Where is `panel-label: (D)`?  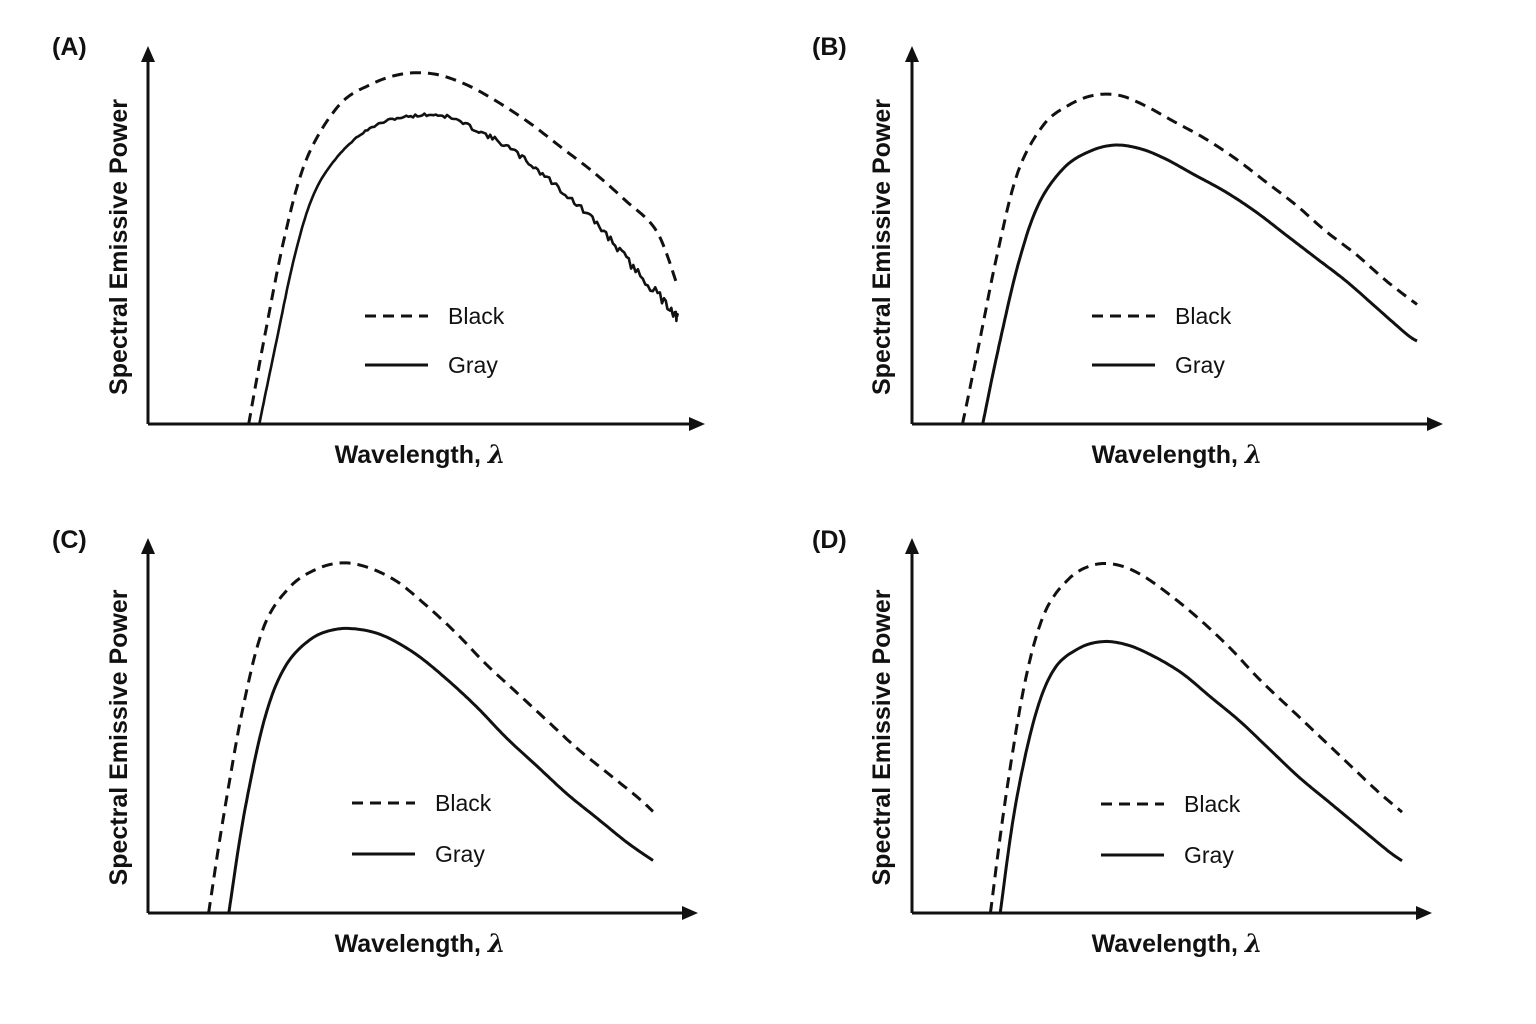
panel-label: (D) is located at coordinates (829, 540).